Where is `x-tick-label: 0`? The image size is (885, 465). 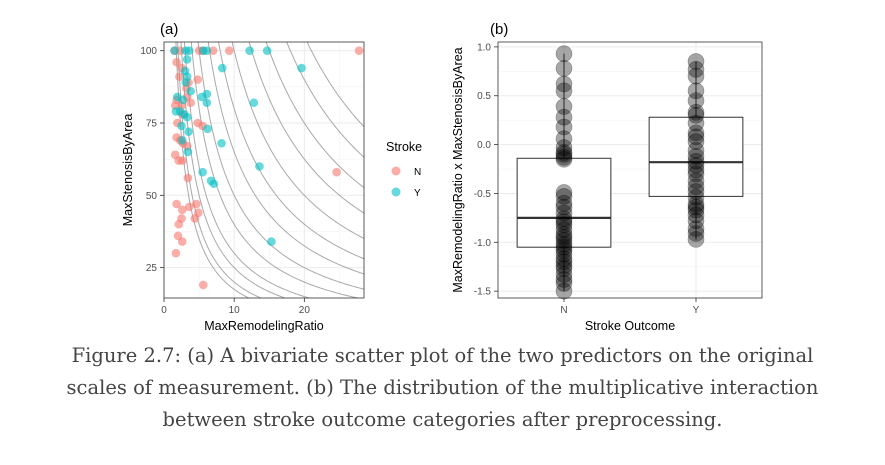
x-tick-label: 0 is located at coordinates (164, 310).